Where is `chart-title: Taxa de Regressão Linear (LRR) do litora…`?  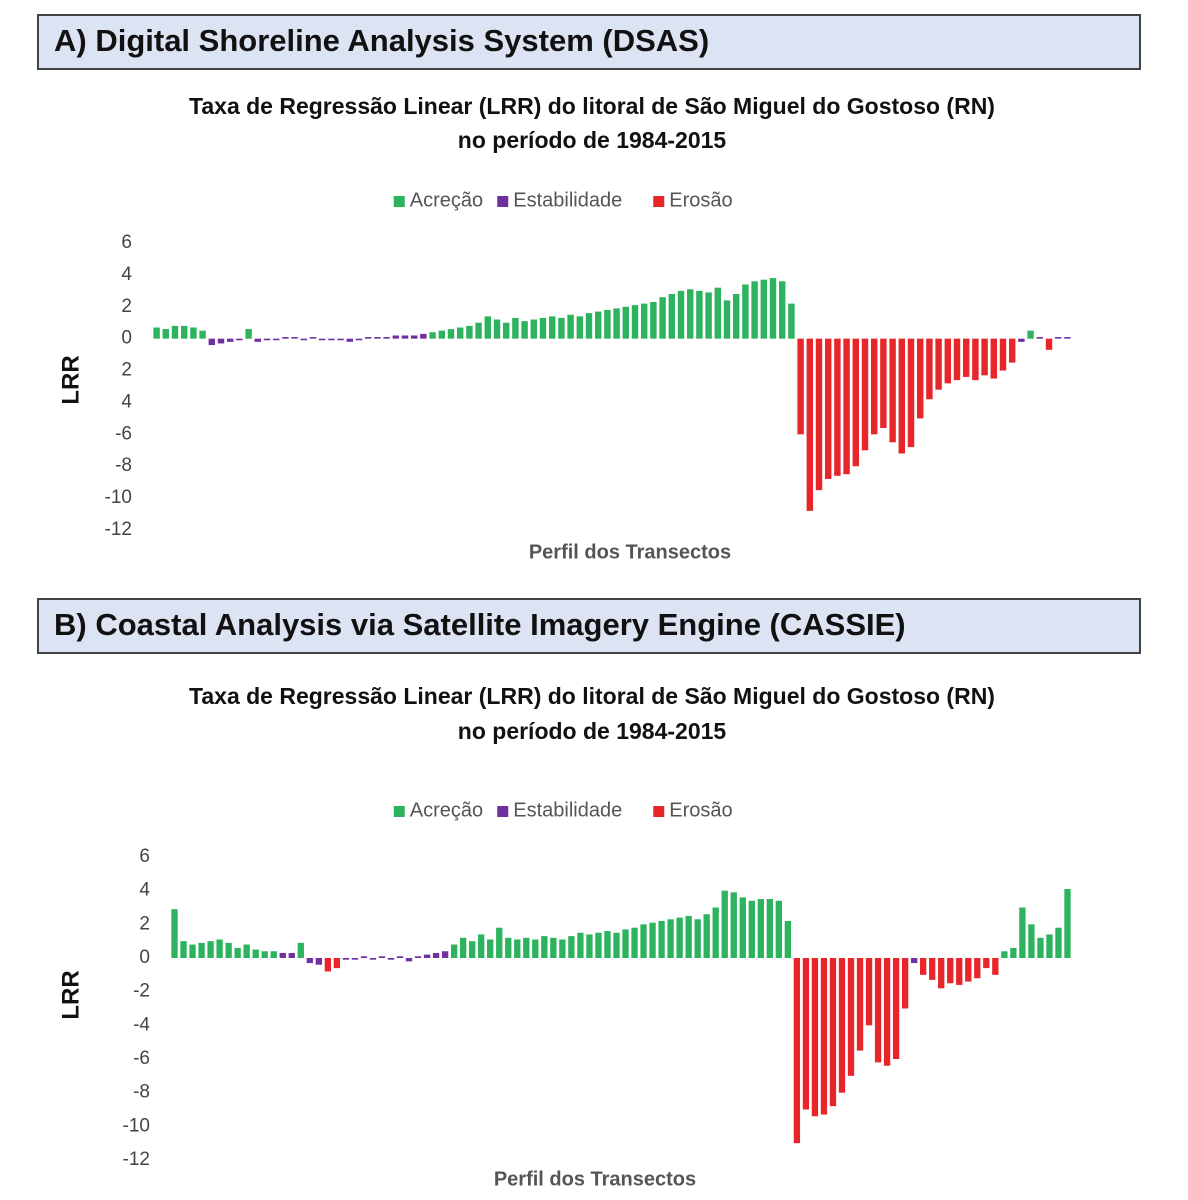
chart-title: Taxa de Regressão Linear (LRR) do litora… is located at coordinates (592, 696).